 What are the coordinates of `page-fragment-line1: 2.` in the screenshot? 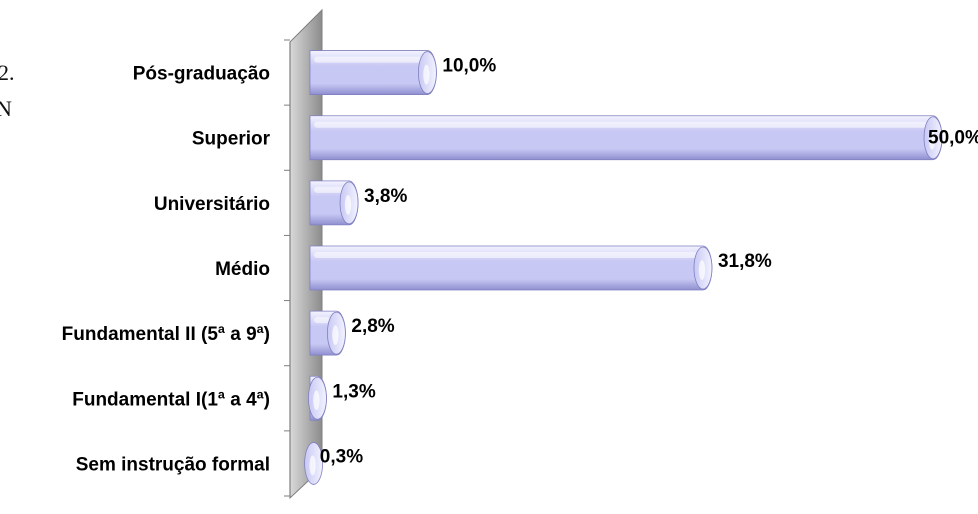 It's located at (7, 72).